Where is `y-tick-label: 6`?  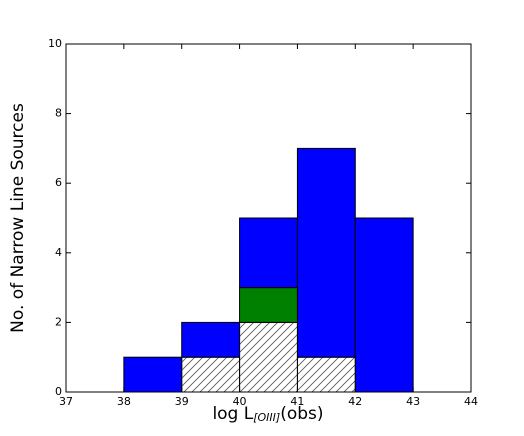 y-tick-label: 6 is located at coordinates (58, 182).